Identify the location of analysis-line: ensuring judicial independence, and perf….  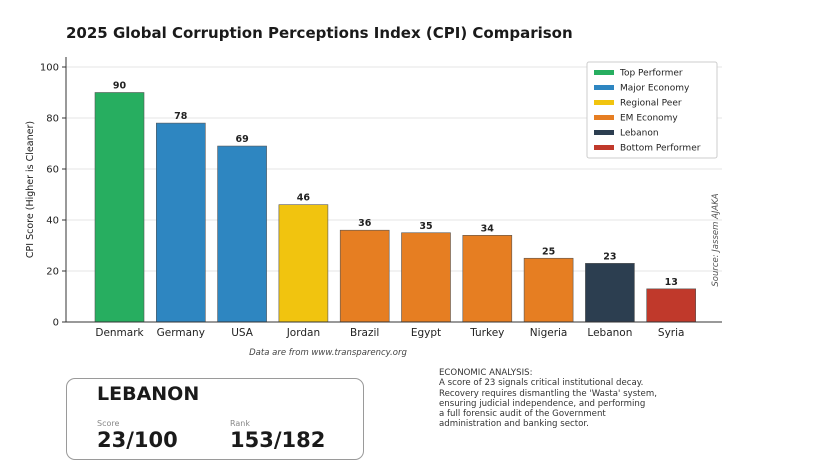
(542, 403).